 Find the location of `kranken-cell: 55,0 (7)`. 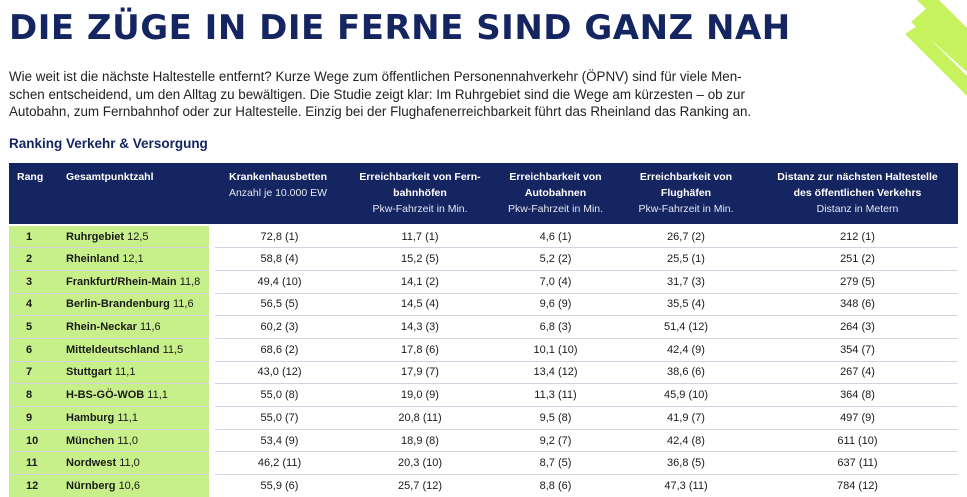

kranken-cell: 55,0 (7) is located at coordinates (278, 418).